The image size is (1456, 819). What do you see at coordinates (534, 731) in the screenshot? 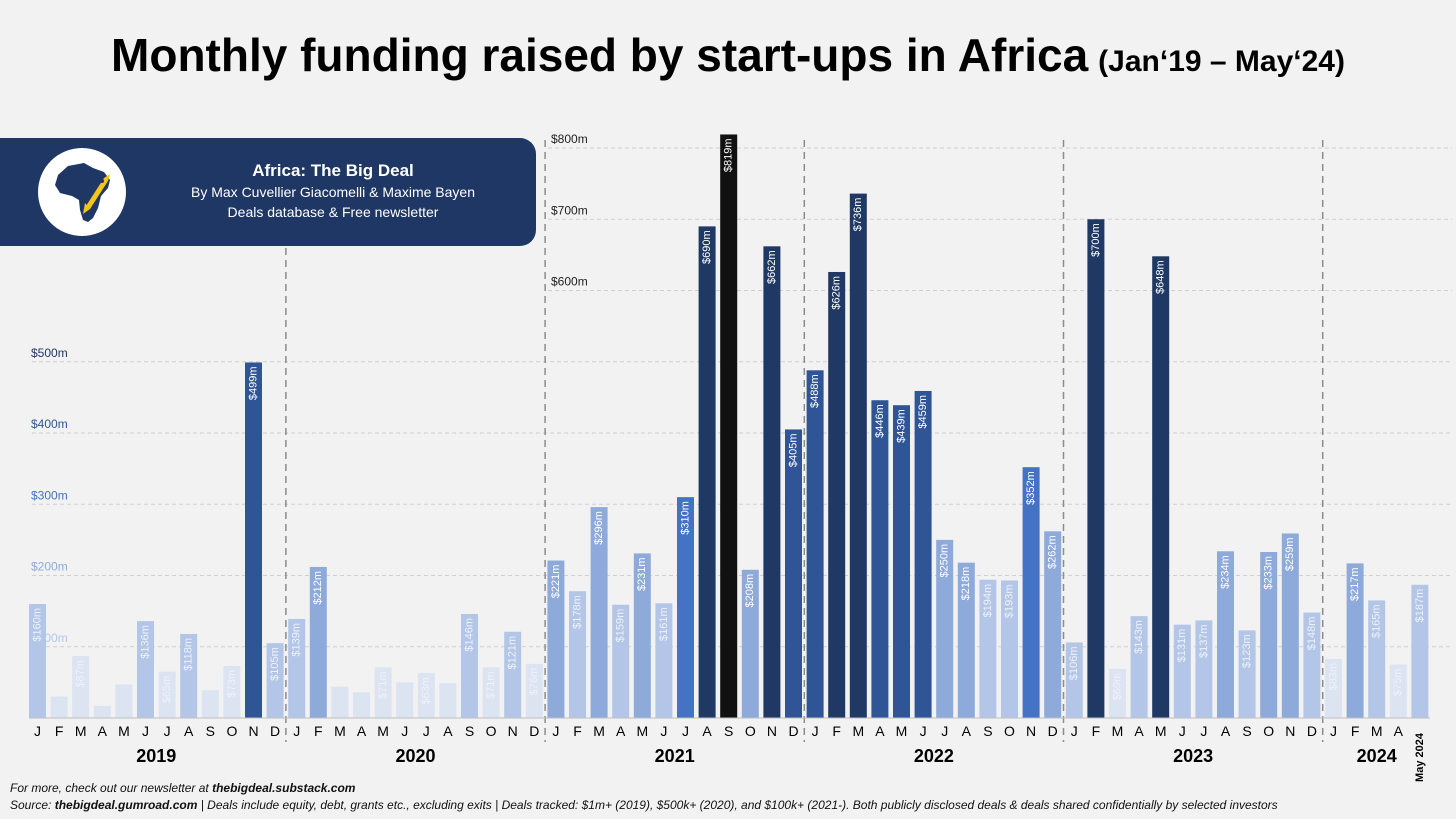
I see `x-month-label: D` at bounding box center [534, 731].